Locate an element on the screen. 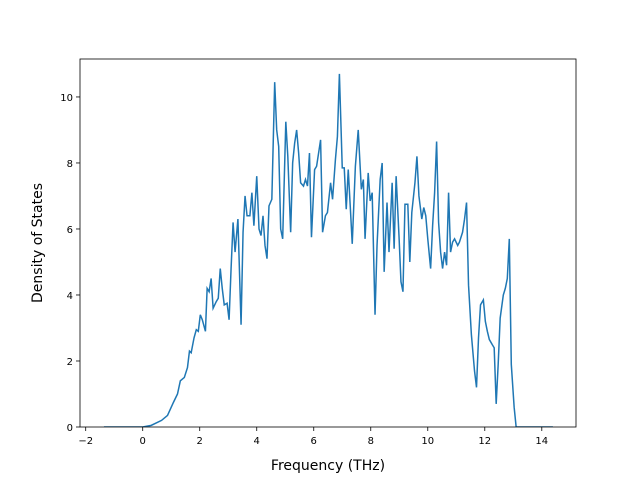  x-tick-label: 14 is located at coordinates (541, 441).